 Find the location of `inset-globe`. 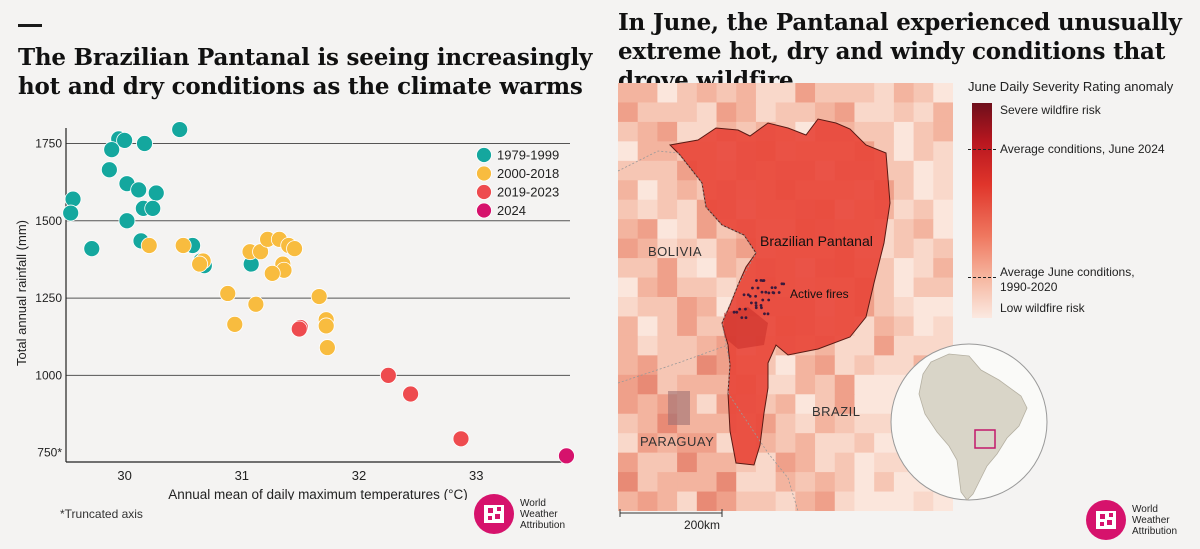

inset-globe is located at coordinates (969, 422).